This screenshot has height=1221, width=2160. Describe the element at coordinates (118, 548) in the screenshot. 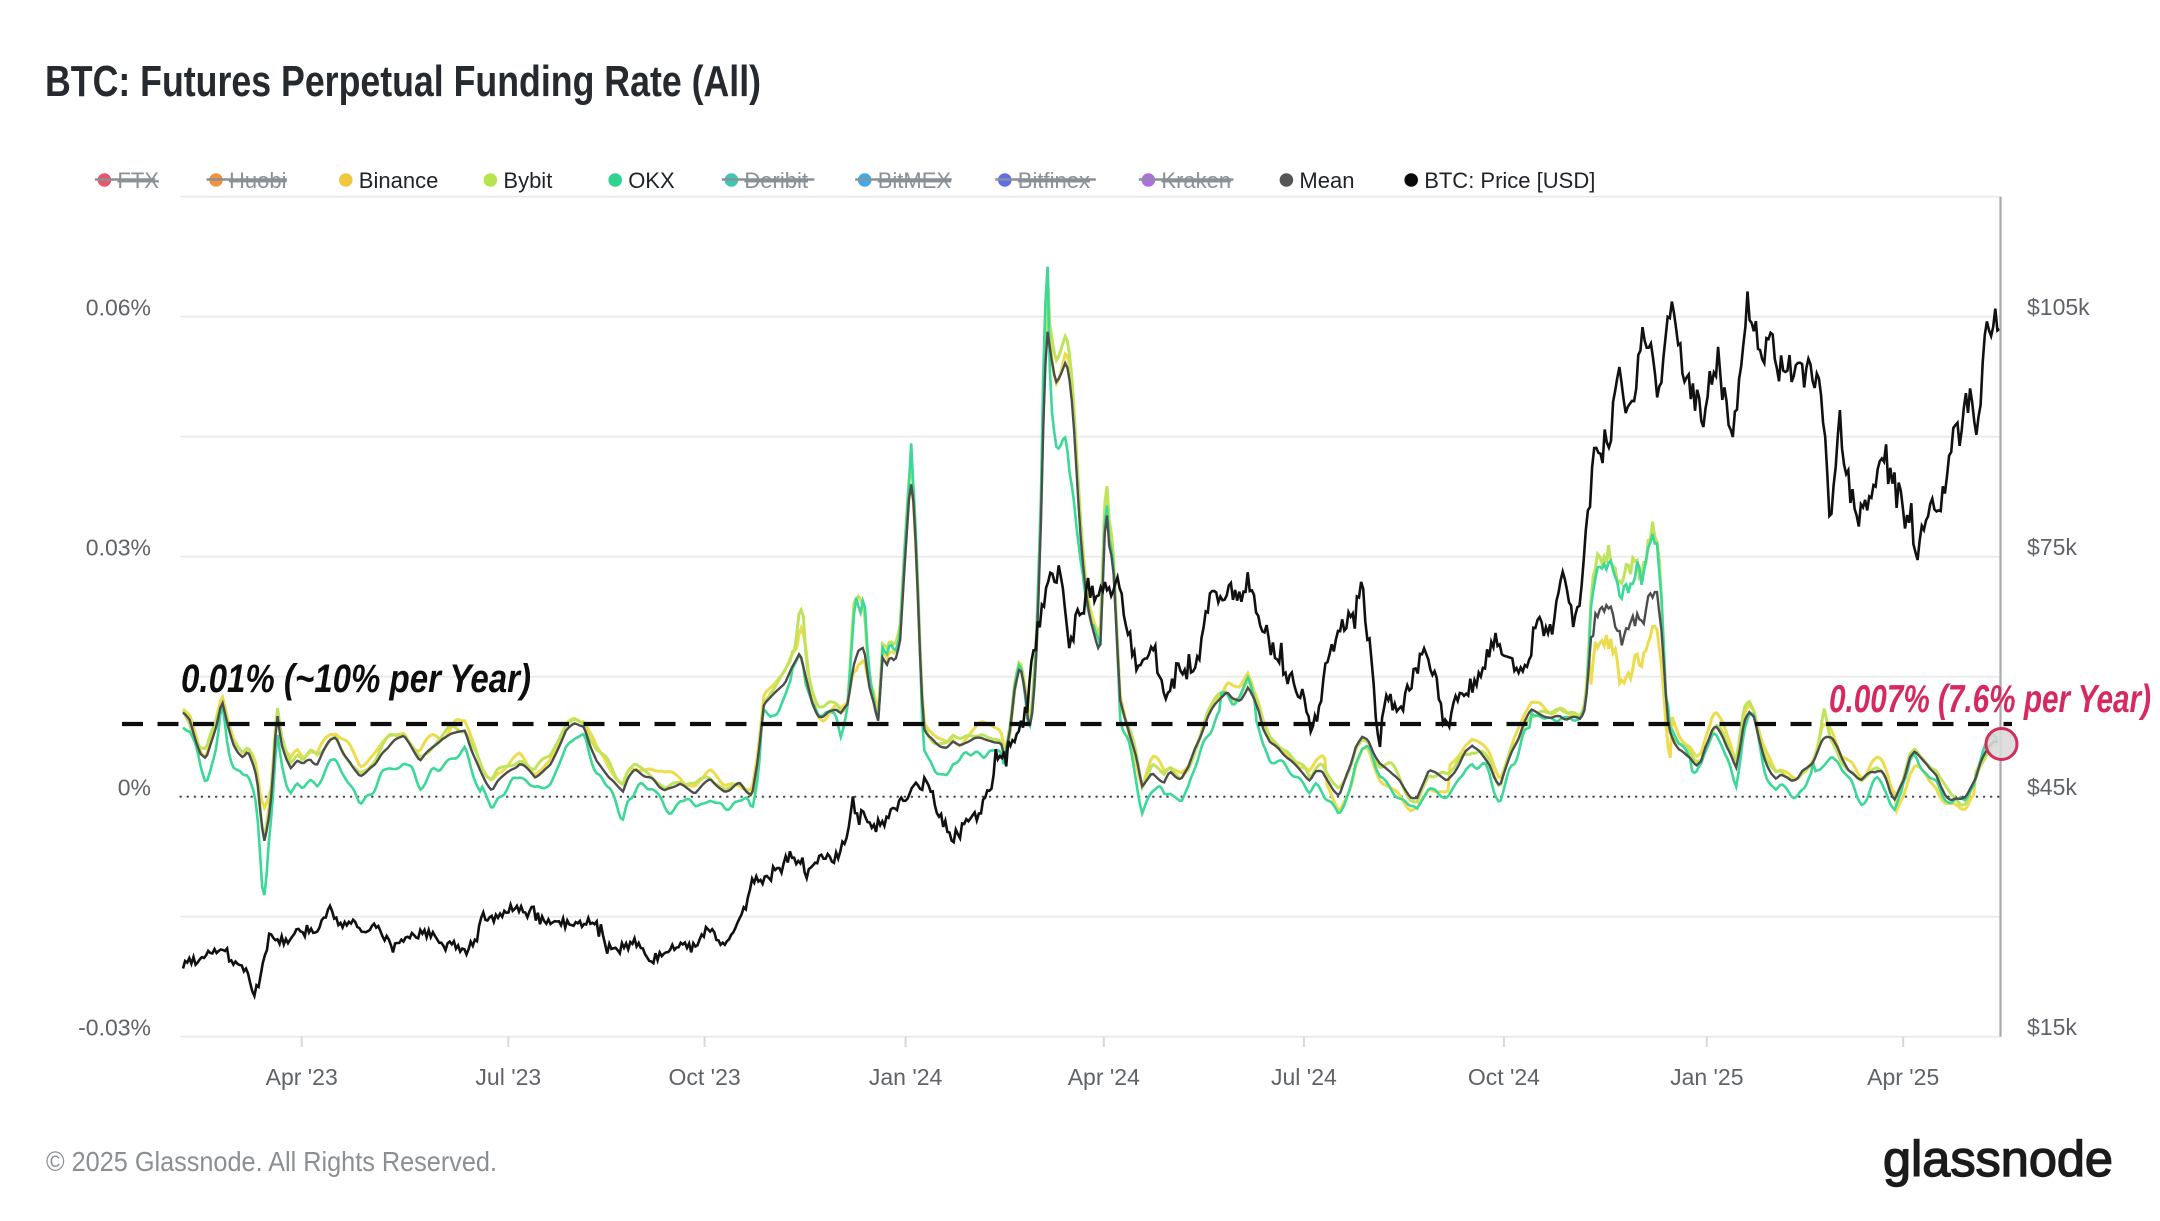

I see `svg-text: 0.03%` at that location.